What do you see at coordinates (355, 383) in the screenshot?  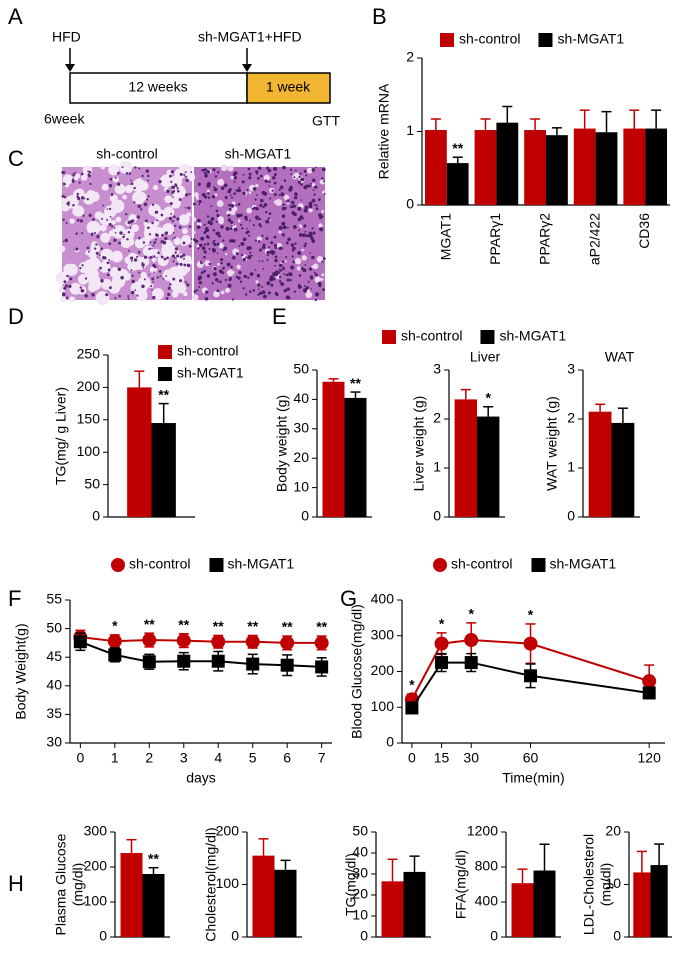 I see `significance: **` at bounding box center [355, 383].